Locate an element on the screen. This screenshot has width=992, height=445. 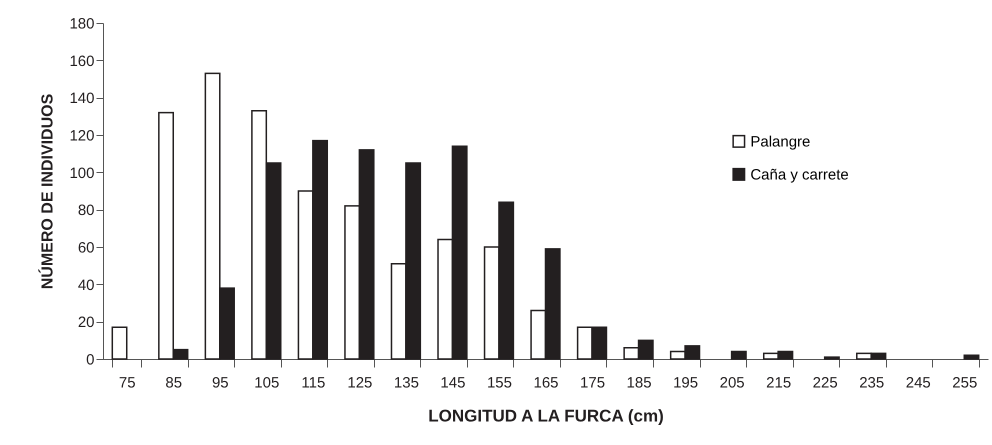
x-tick-label: 155 is located at coordinates (499, 383).